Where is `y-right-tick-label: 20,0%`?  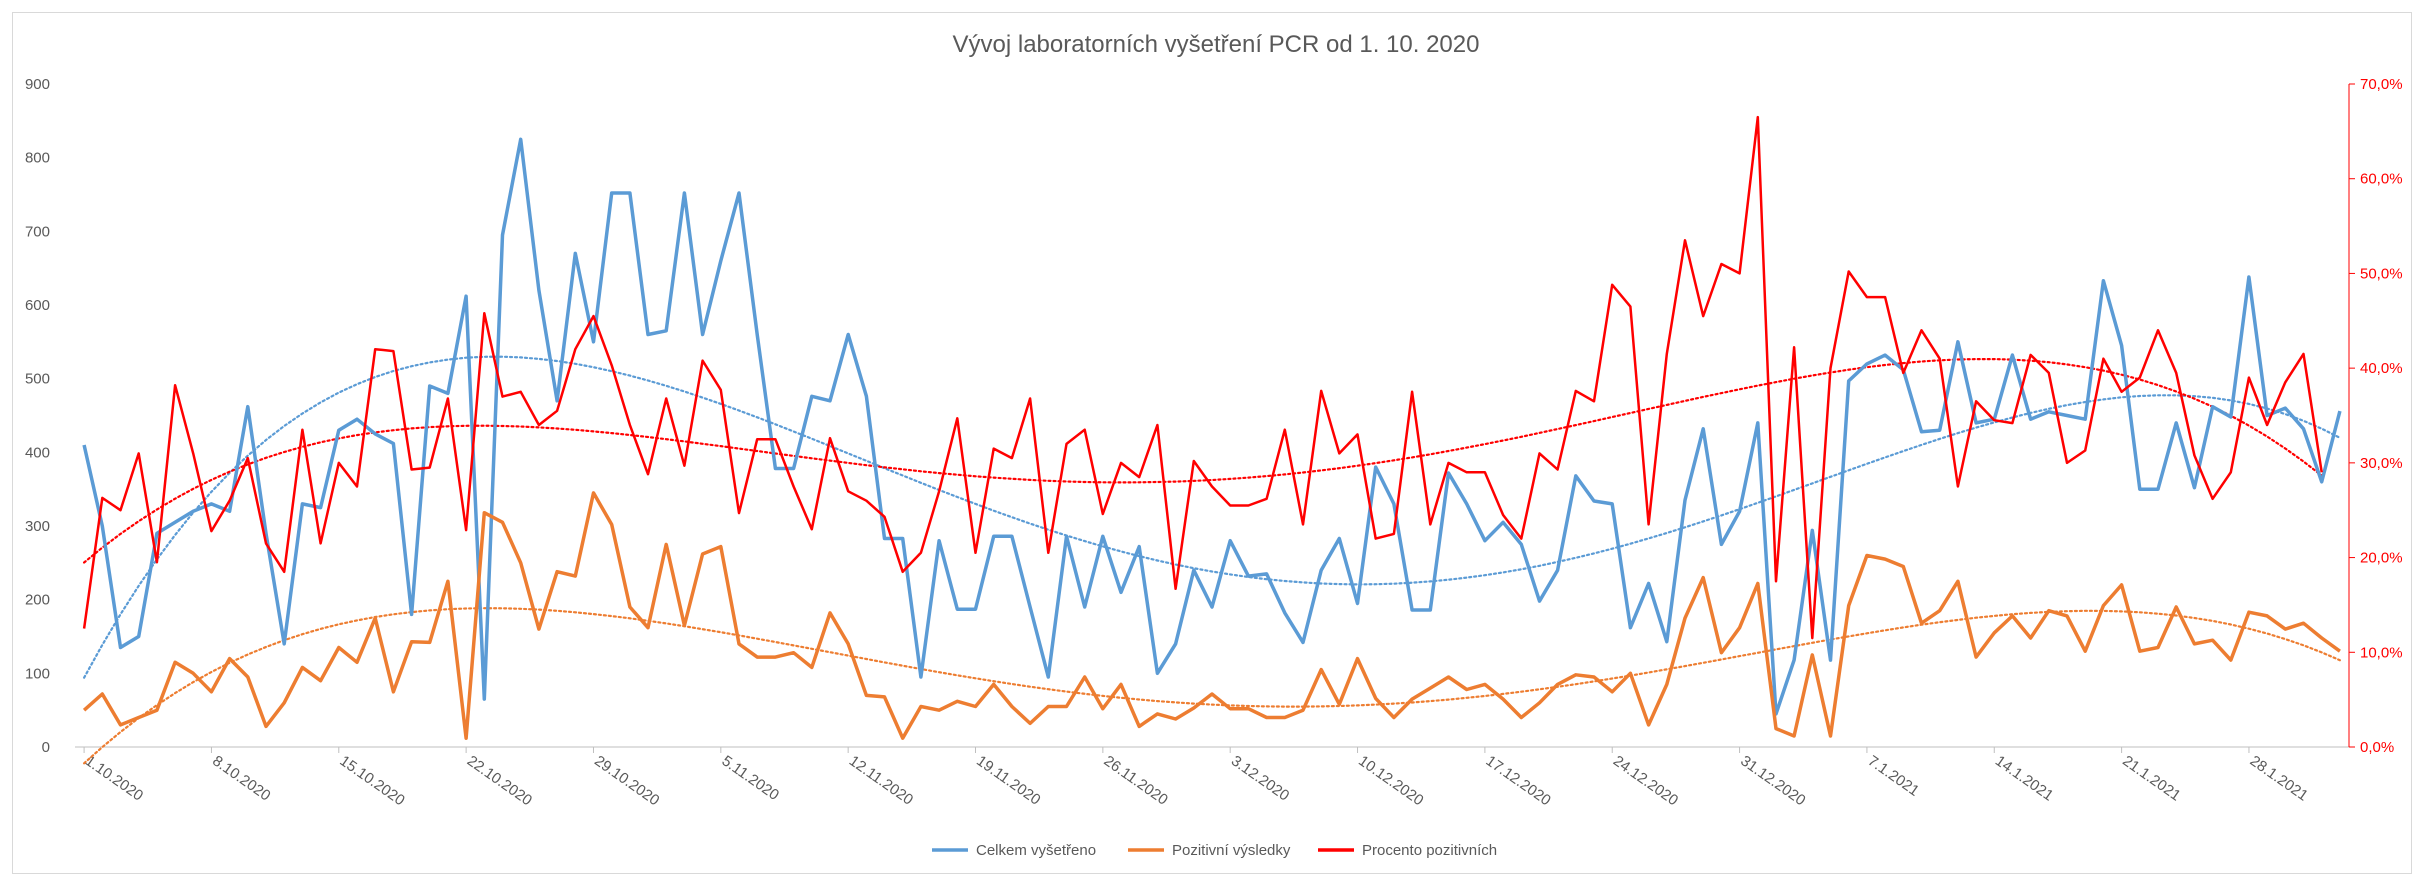 y-right-tick-label: 20,0% is located at coordinates (2381, 558).